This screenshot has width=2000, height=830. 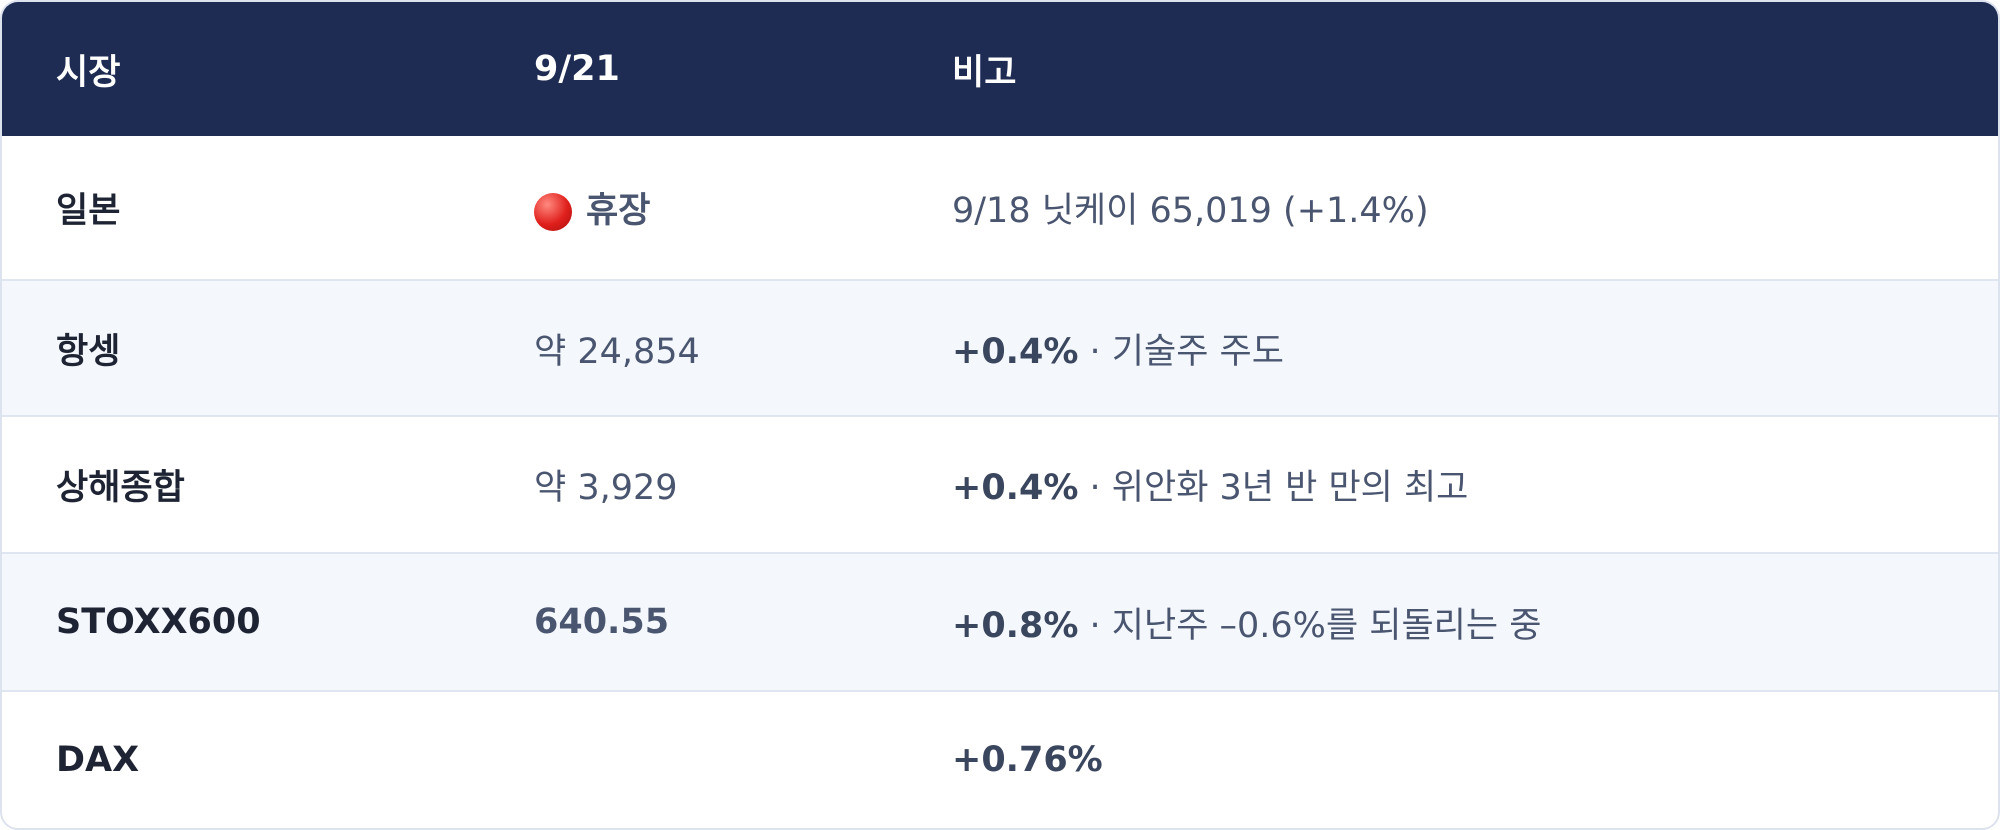 What do you see at coordinates (577, 69) in the screenshot?
I see `header-cell: 9/21` at bounding box center [577, 69].